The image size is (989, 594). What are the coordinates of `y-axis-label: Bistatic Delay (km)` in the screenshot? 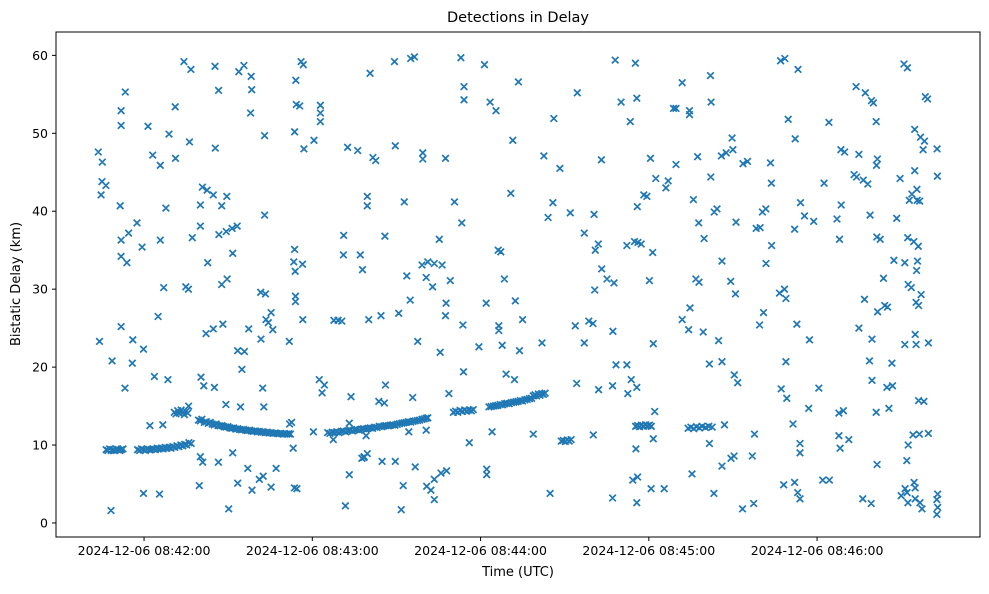 It's located at (16, 284).